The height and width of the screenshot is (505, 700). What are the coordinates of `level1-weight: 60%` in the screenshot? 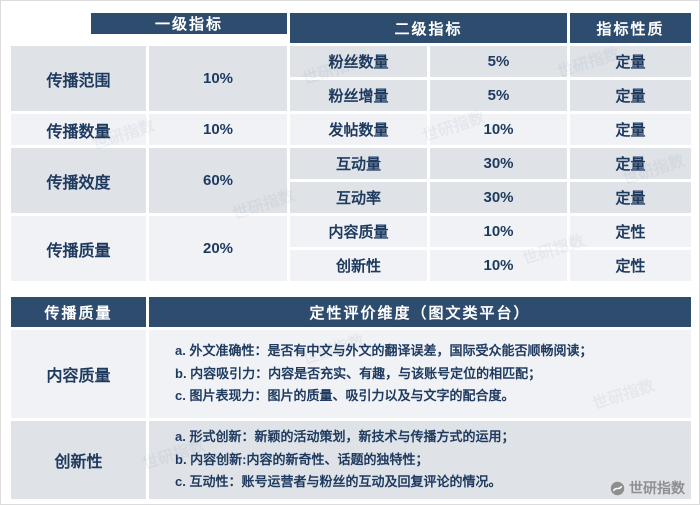 It's located at (218, 180).